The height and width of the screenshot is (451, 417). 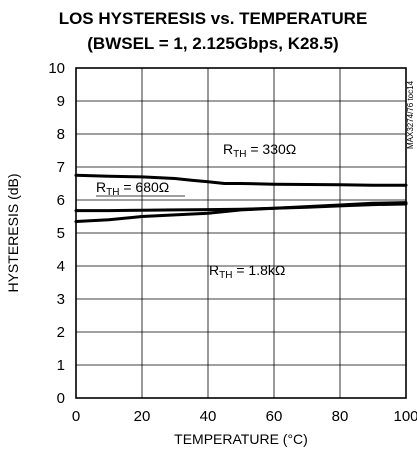 I want to click on y-tick-label: 2, so click(x=61, y=332).